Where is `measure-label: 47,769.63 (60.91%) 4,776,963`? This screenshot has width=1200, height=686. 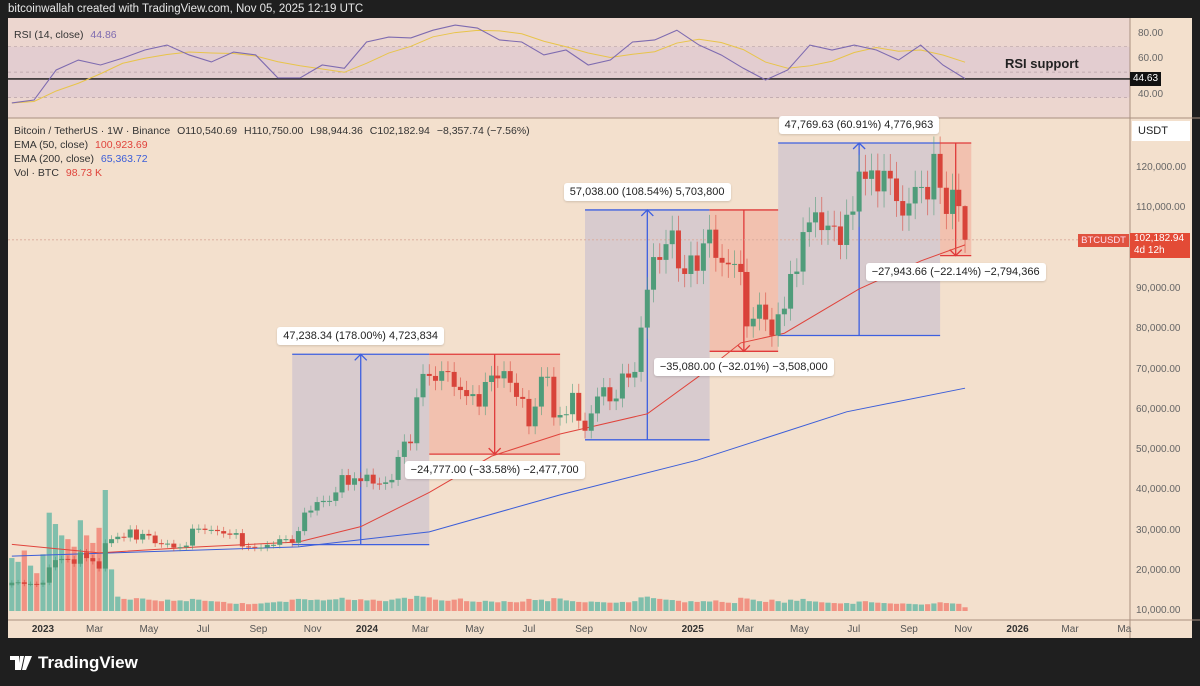
measure-label: 47,769.63 (60.91%) 4,776,963 is located at coordinates (859, 125).